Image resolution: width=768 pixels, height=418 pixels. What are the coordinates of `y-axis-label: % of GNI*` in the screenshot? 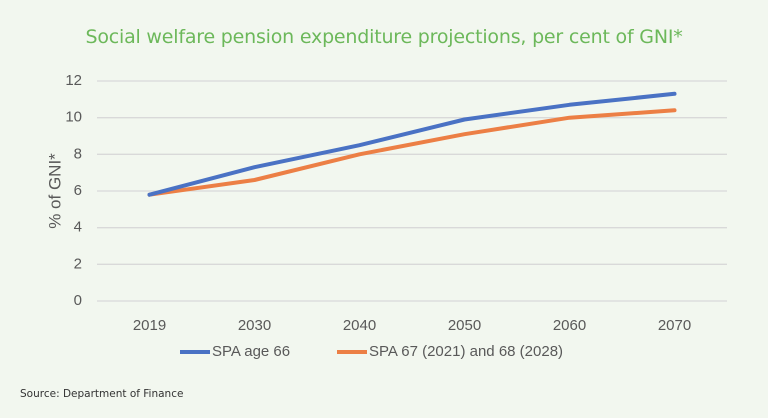 It's located at (54, 191).